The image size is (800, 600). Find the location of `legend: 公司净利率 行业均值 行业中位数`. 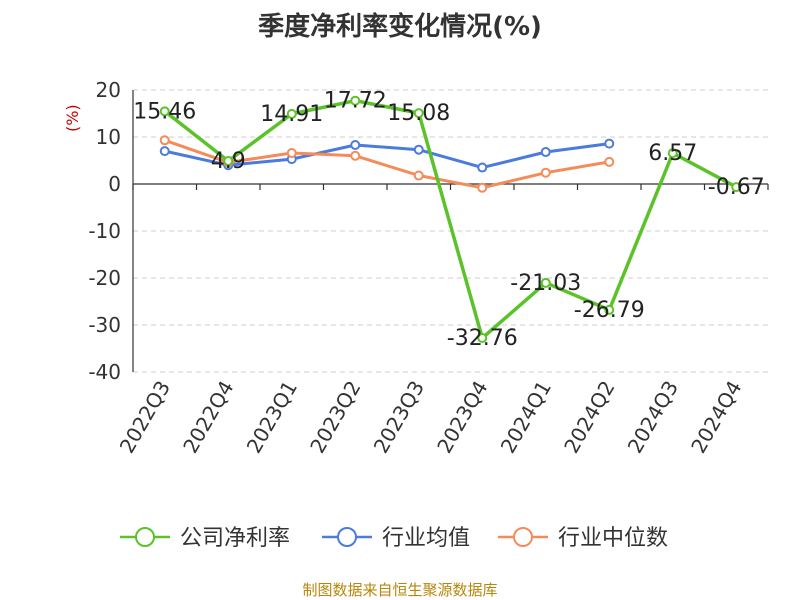

legend: 公司净利率 行业均值 行业中位数 is located at coordinates (394, 538).